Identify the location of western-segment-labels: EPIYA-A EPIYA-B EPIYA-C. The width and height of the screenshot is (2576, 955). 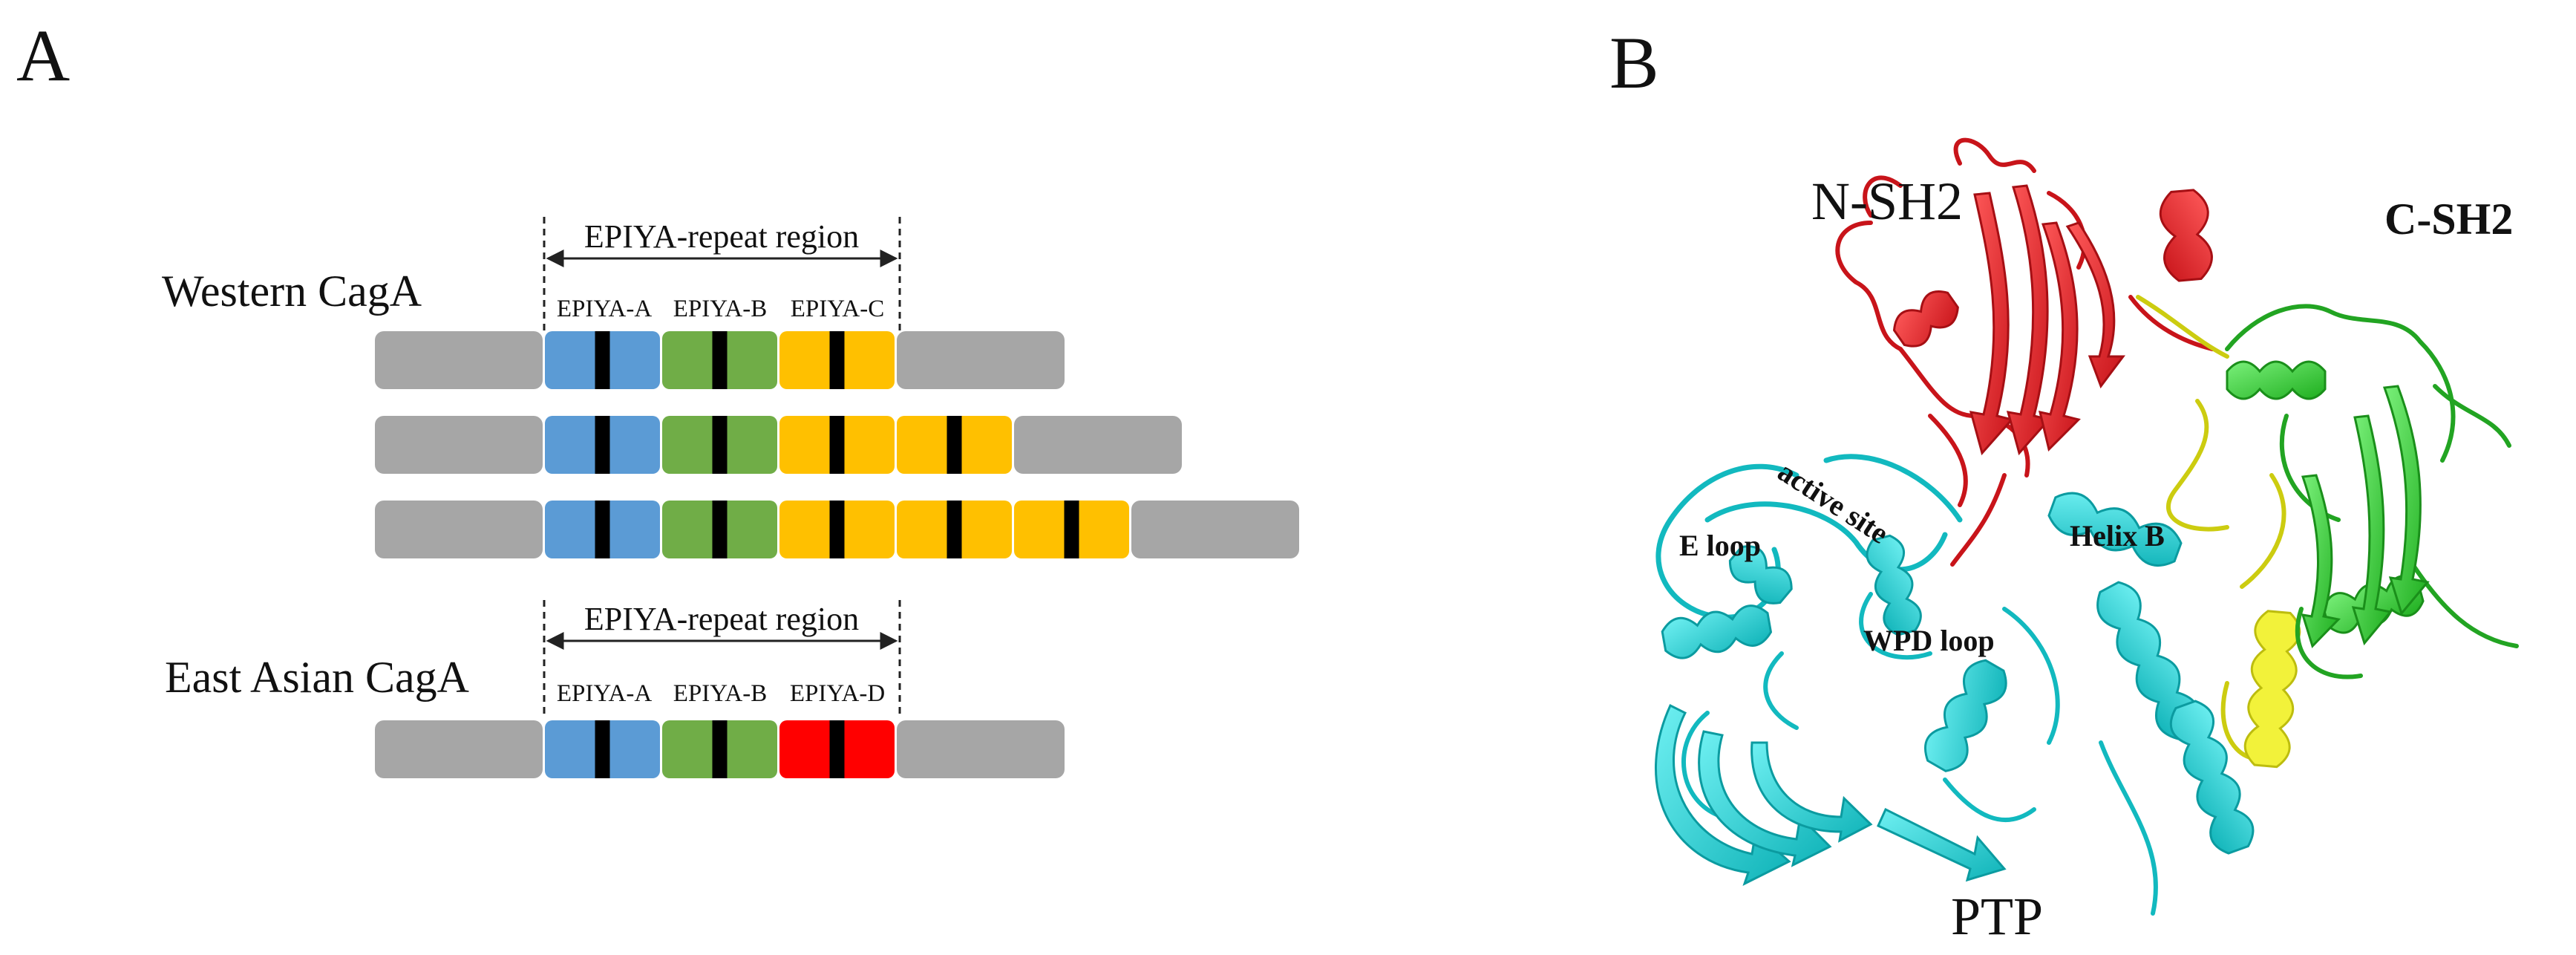
(721, 309).